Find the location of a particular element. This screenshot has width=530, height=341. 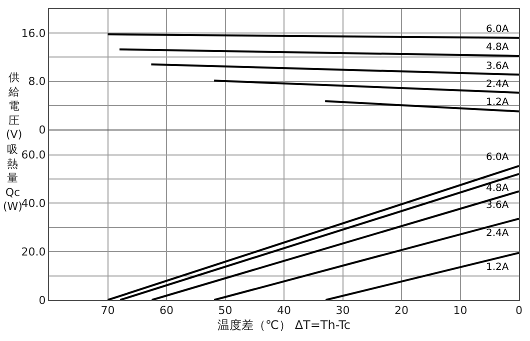

y-tick-label: 20.0 is located at coordinates (33, 251).